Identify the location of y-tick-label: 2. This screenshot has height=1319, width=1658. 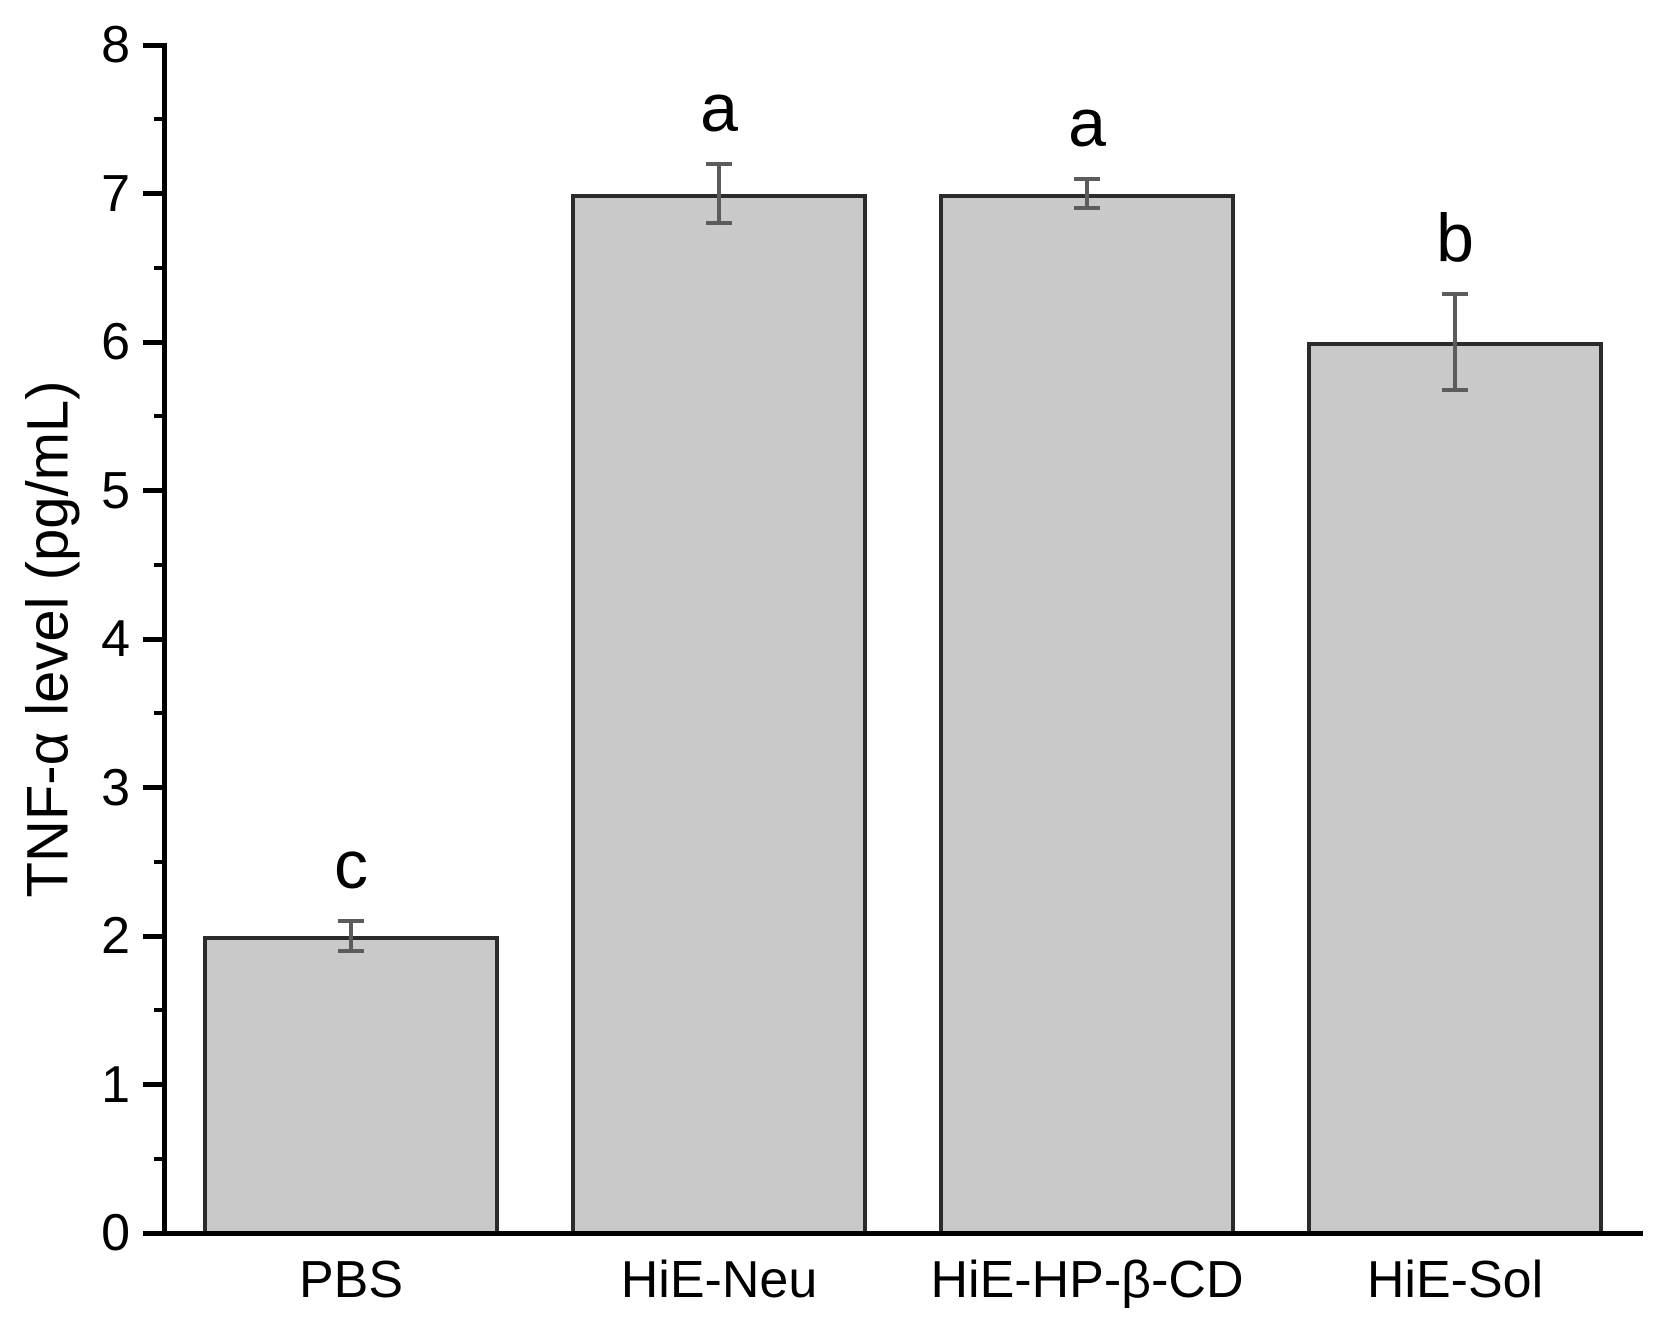
(115, 936).